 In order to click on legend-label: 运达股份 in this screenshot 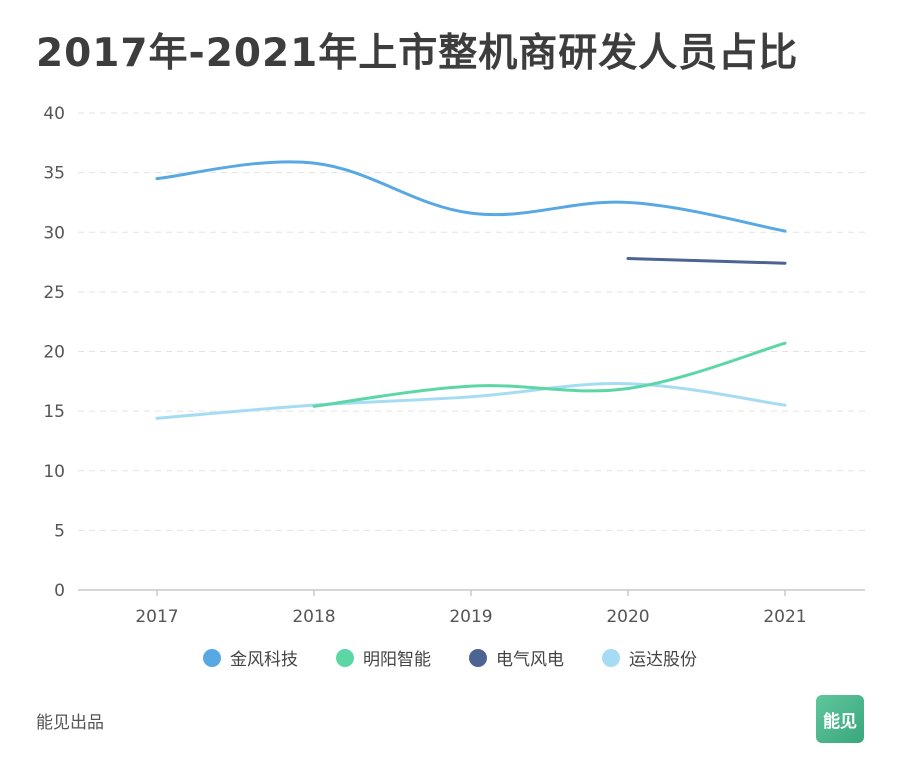, I will do `click(663, 660)`.